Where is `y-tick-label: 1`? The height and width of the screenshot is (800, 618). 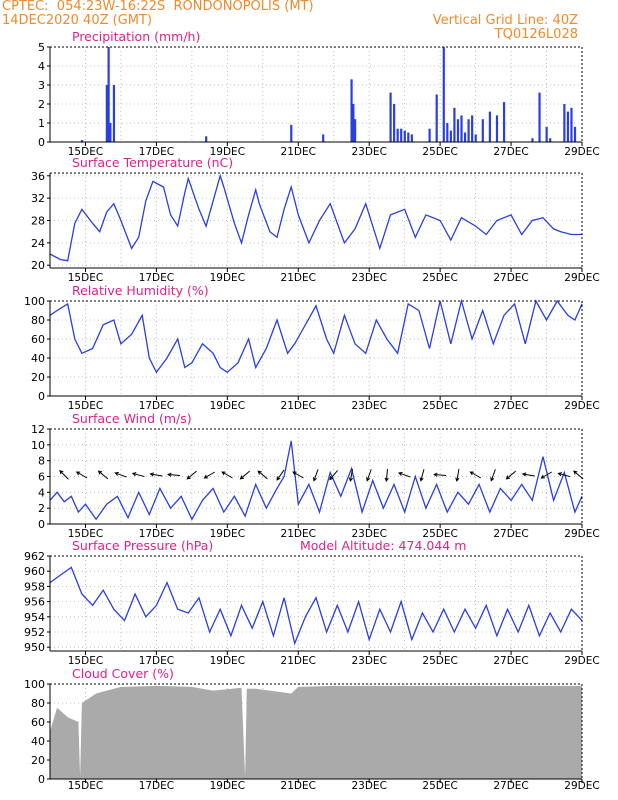 y-tick-label: 1 is located at coordinates (41, 123).